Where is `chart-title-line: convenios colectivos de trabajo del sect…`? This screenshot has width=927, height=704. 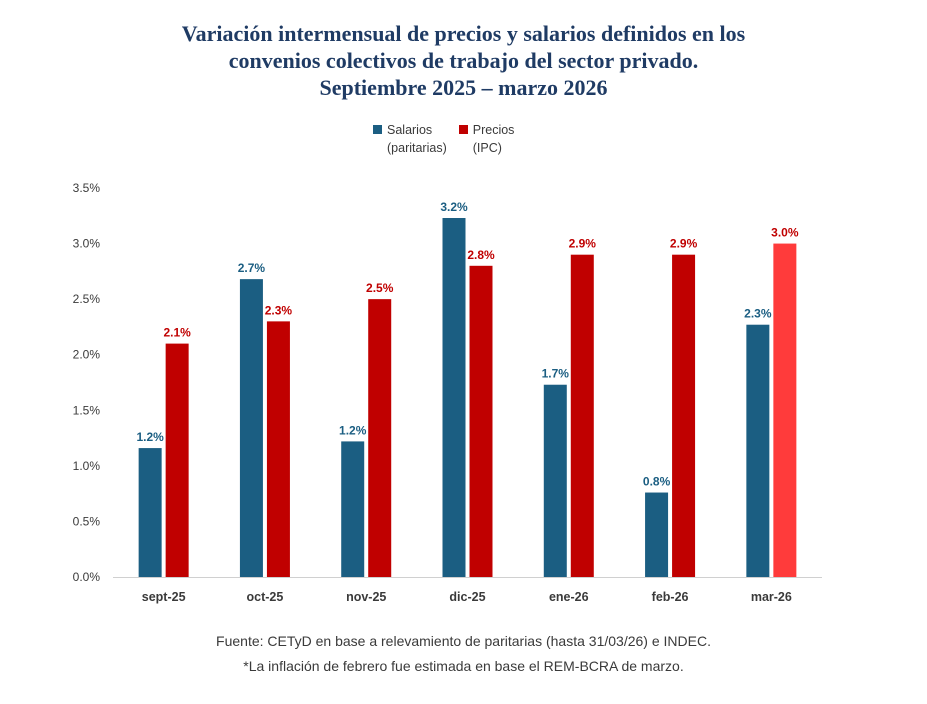 chart-title-line: convenios colectivos de trabajo del sect… is located at coordinates (463, 60).